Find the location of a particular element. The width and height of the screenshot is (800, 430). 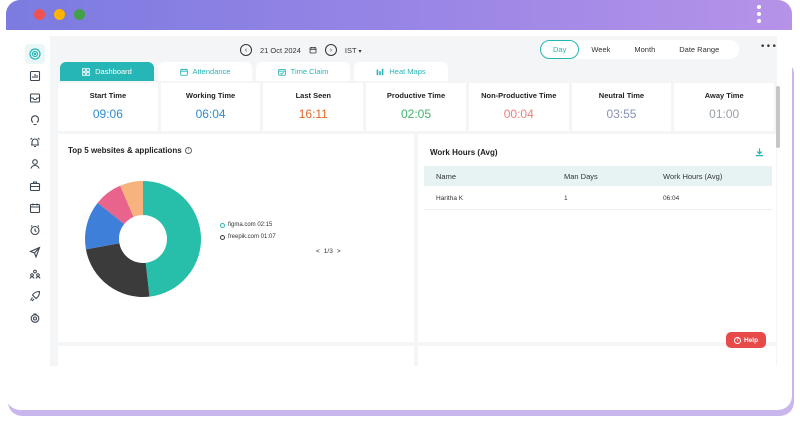

stat-value: 09:06 is located at coordinates (107, 114).